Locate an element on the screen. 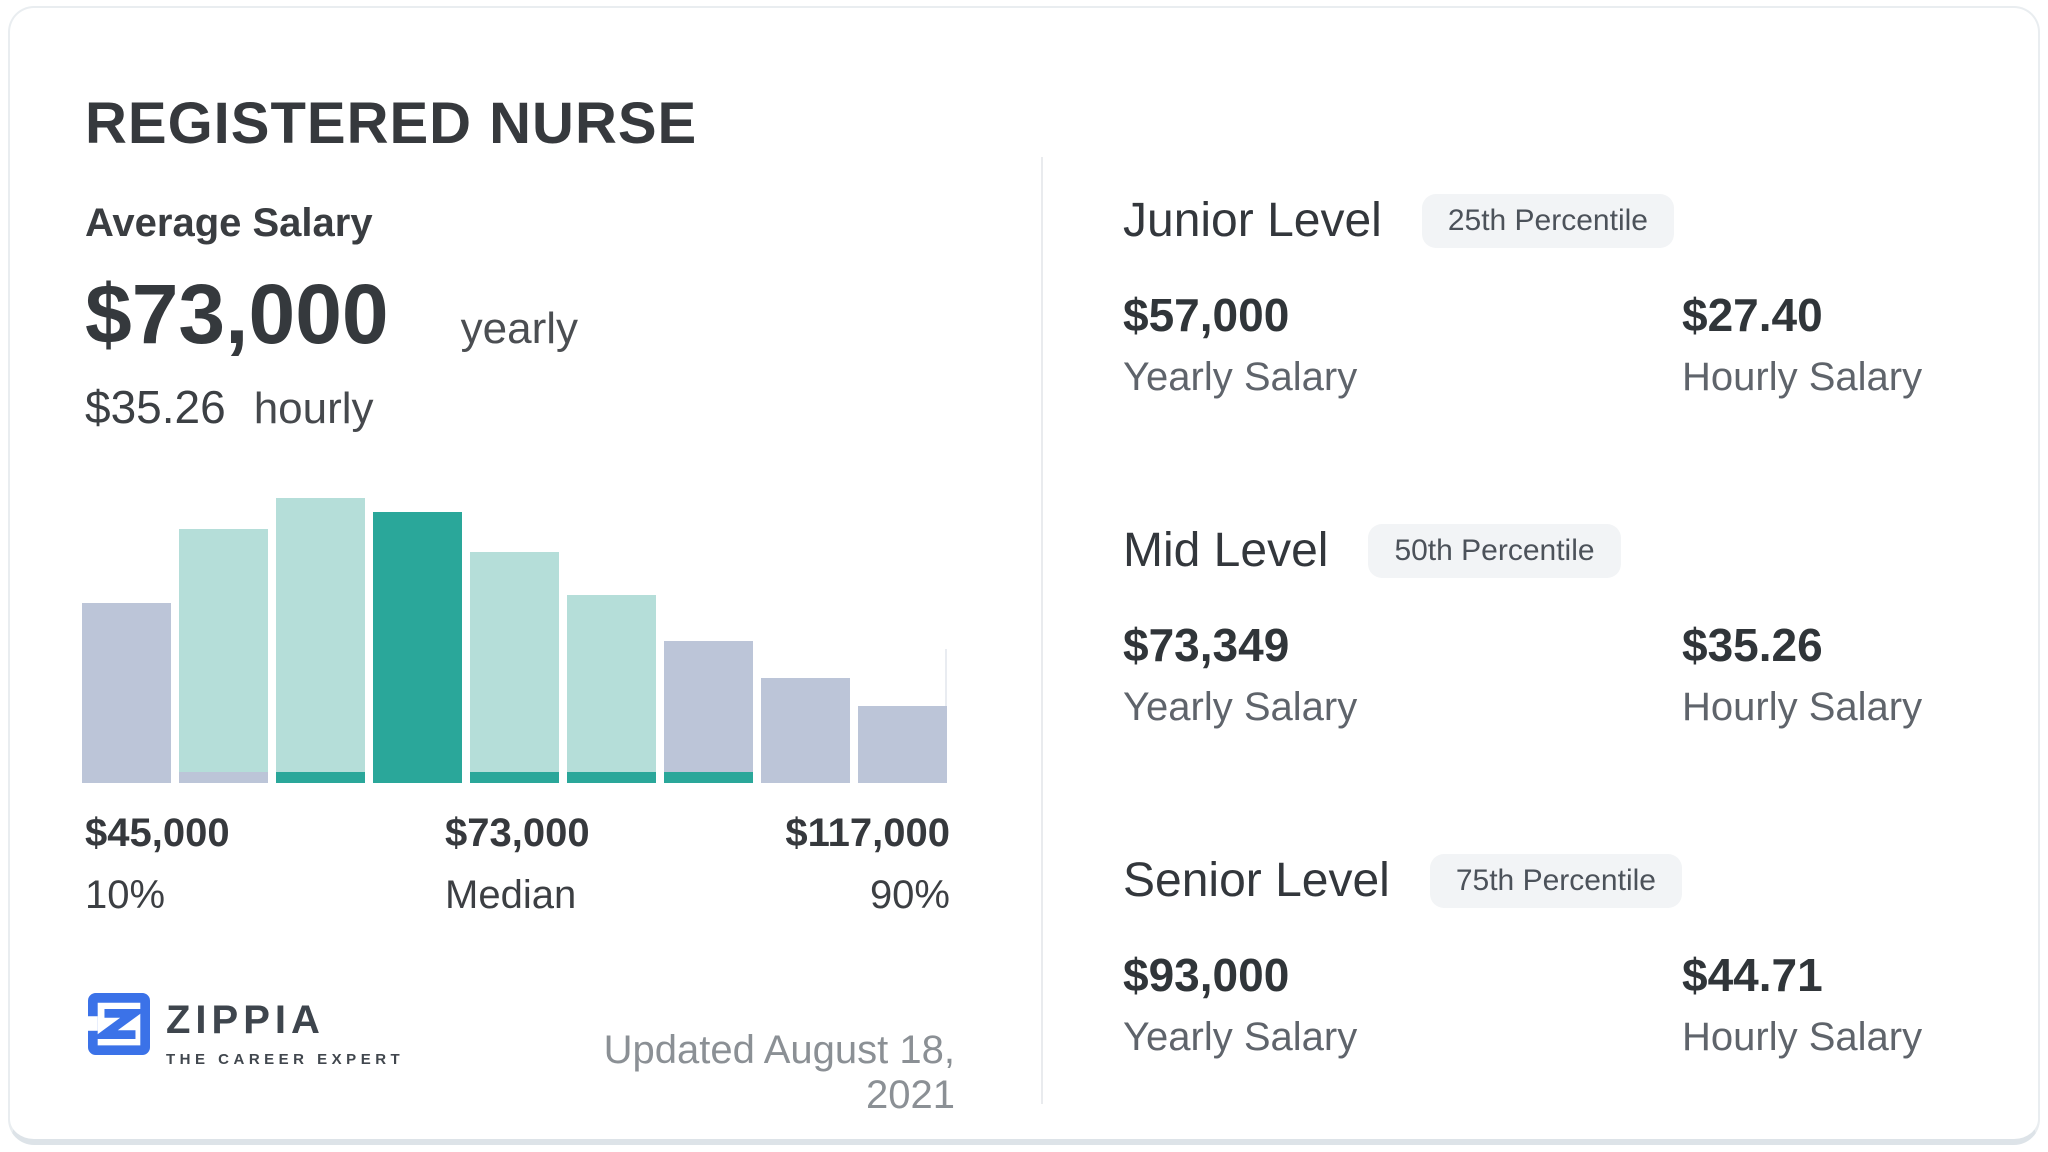 This screenshot has width=2048, height=1152. zippia-logo-text: ZIPPIA THE CAREER EXPERT is located at coordinates (285, 1030).